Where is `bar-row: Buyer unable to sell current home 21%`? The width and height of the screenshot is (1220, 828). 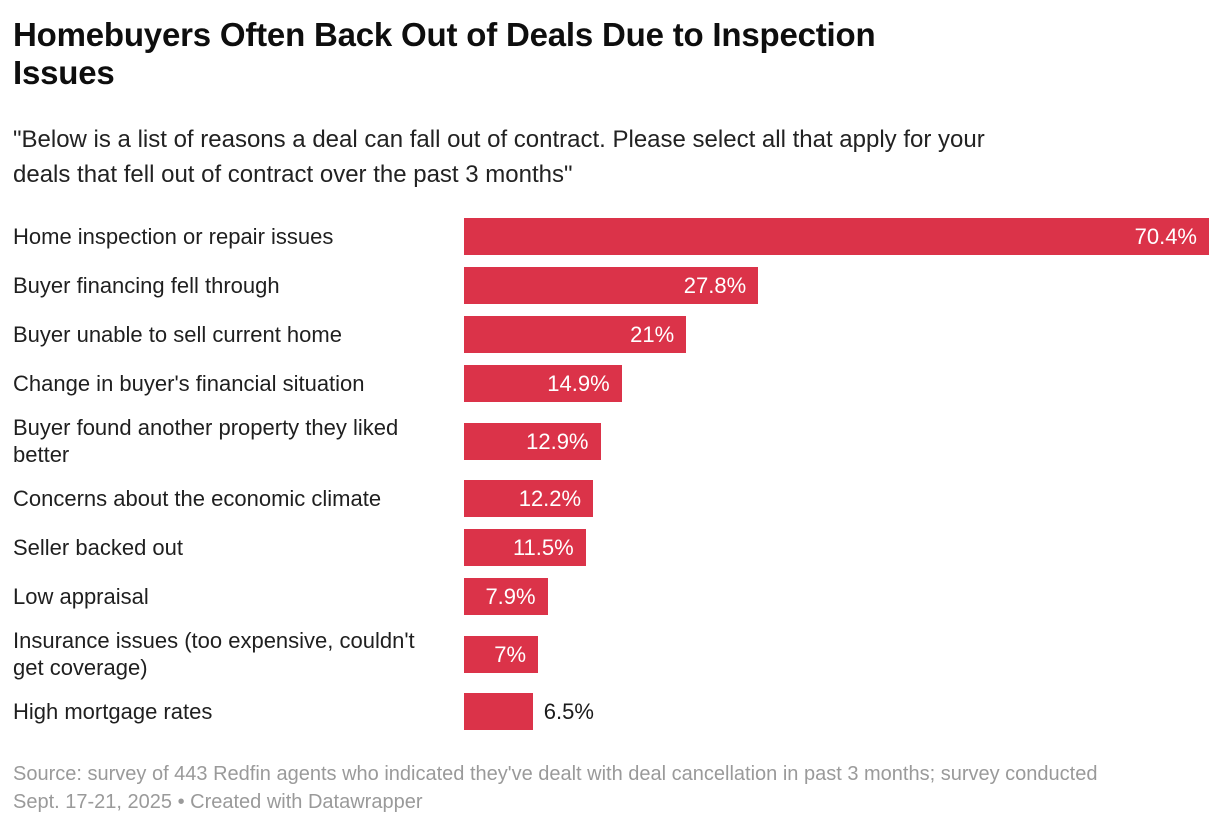
bar-row: Buyer unable to sell current home 21% is located at coordinates (611, 334).